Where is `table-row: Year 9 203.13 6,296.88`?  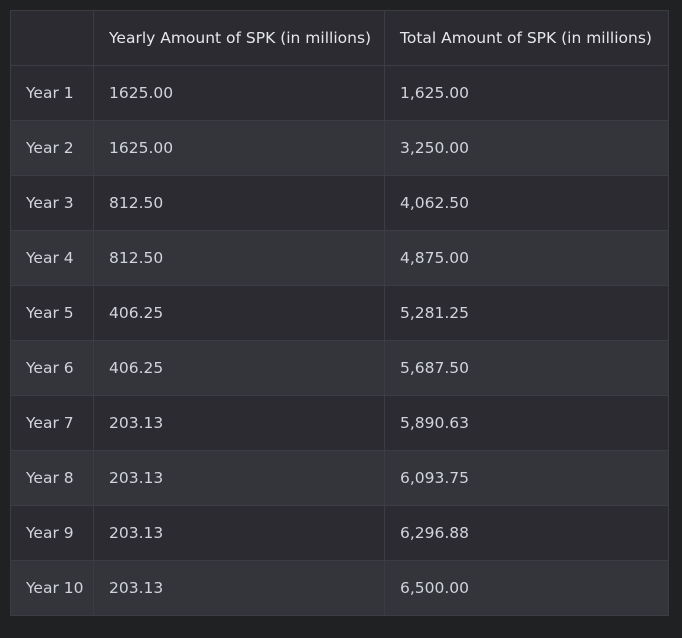 table-row: Year 9 203.13 6,296.88 is located at coordinates (339, 533).